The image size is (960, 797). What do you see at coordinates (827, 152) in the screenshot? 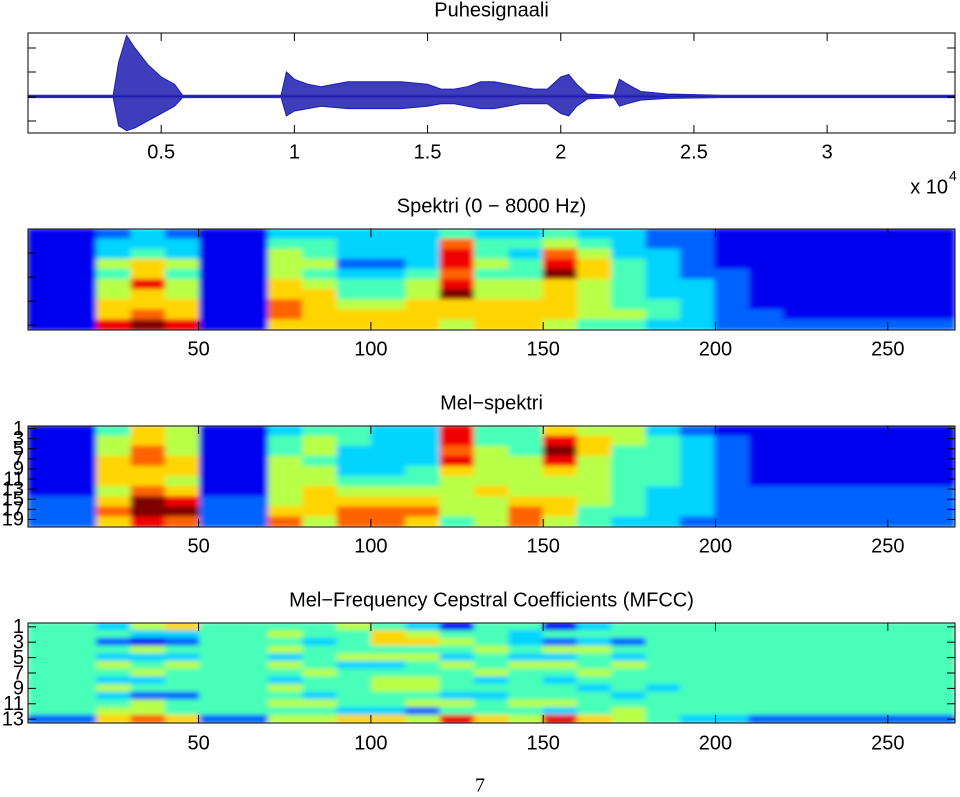
I see `x-tick-label: 3` at bounding box center [827, 152].